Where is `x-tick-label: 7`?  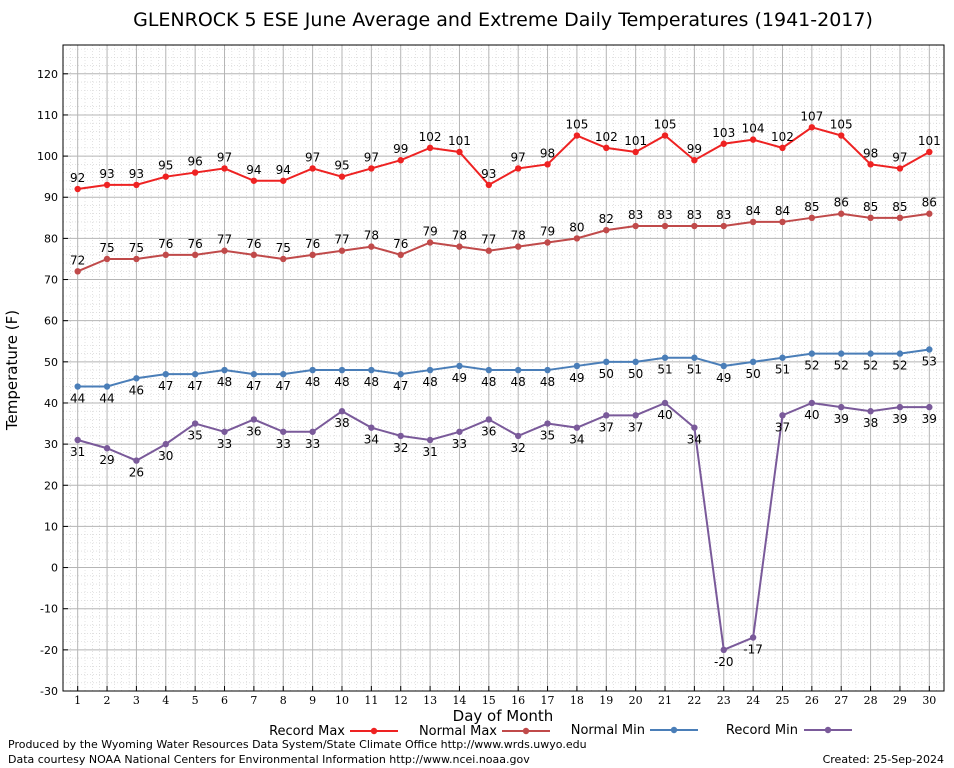 x-tick-label: 7 is located at coordinates (253, 700).